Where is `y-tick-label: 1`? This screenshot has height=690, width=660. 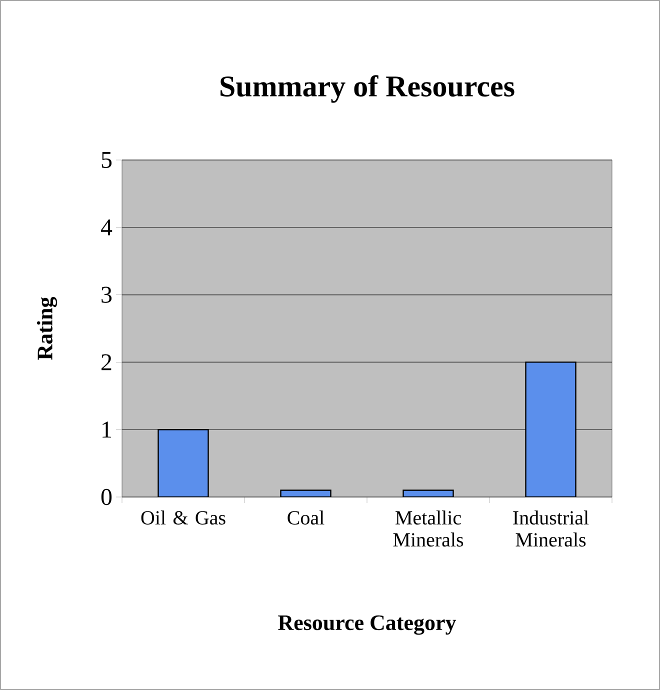 y-tick-label: 1 is located at coordinates (107, 430).